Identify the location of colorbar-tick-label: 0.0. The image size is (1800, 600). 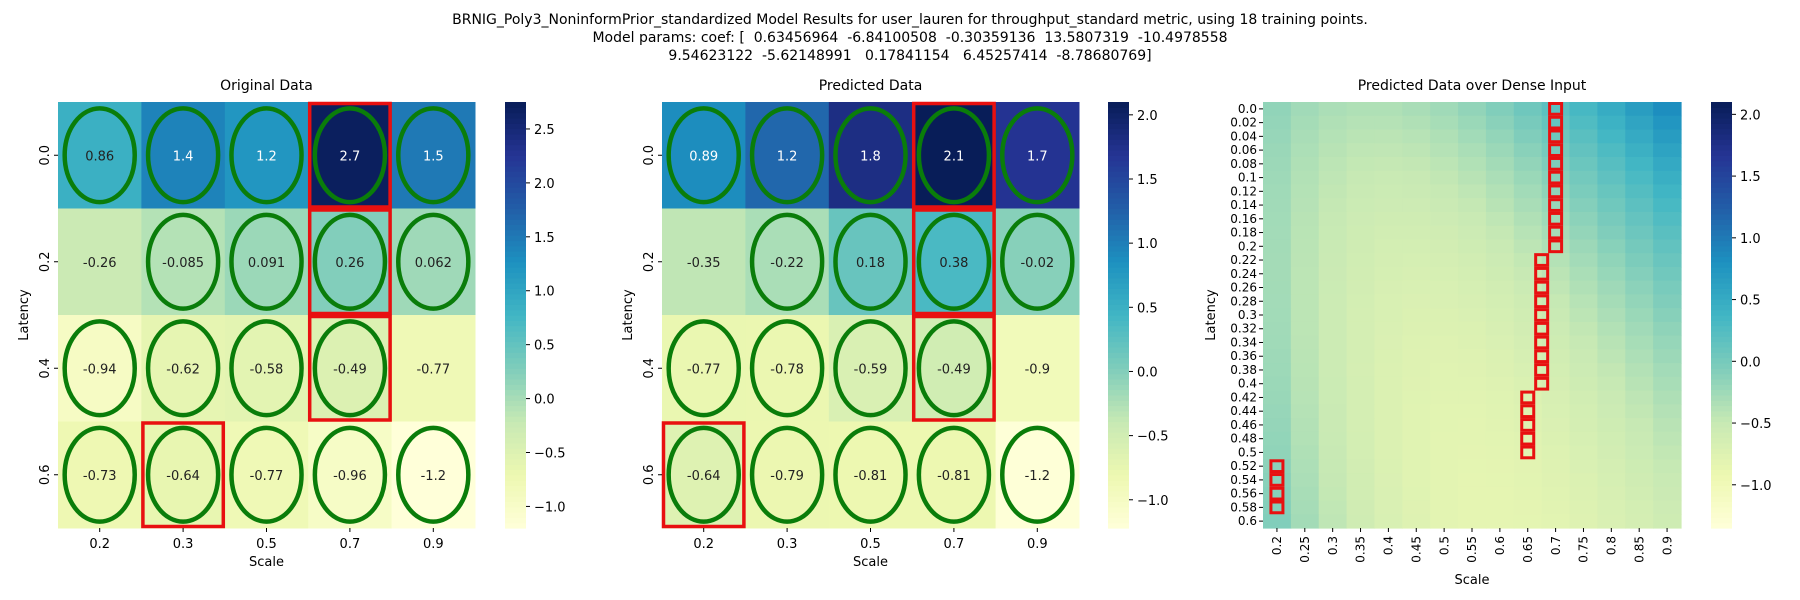
(544, 400).